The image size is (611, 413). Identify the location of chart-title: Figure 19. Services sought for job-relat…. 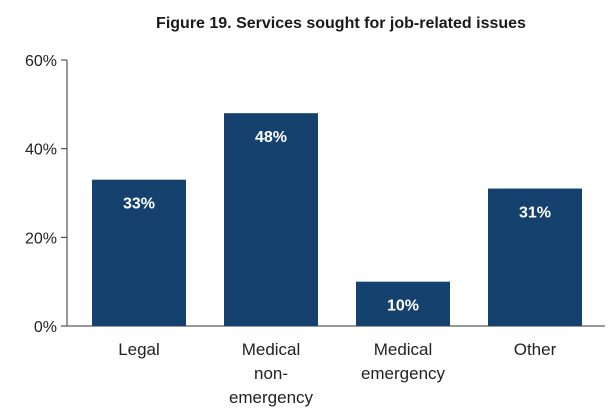
(341, 23).